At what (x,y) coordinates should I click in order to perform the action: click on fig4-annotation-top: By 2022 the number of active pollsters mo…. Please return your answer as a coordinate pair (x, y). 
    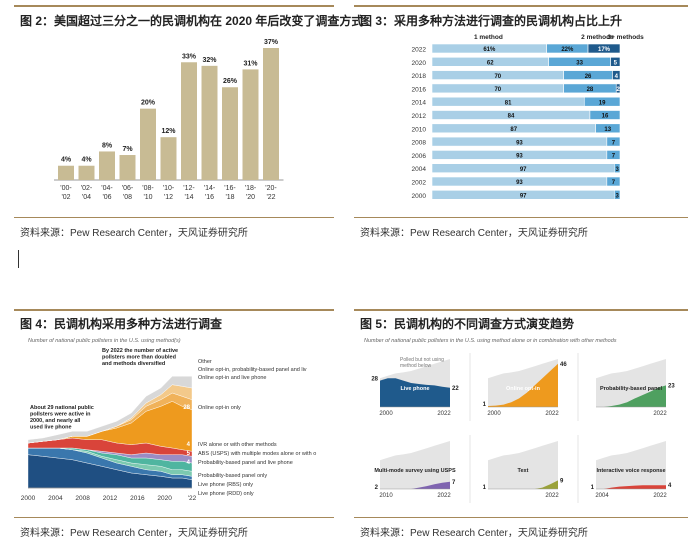
    Looking at the image, I should click on (140, 357).